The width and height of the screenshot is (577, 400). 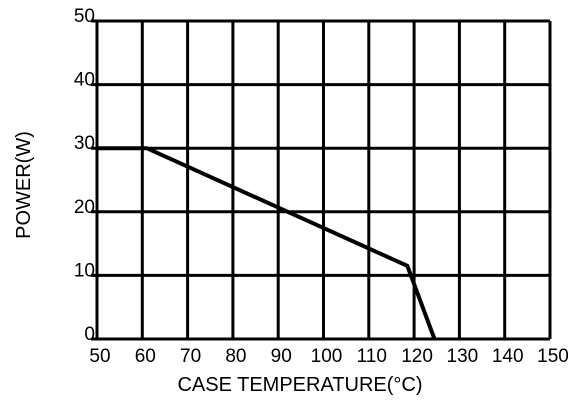 I want to click on y-tick-label: 10, so click(x=84, y=270).